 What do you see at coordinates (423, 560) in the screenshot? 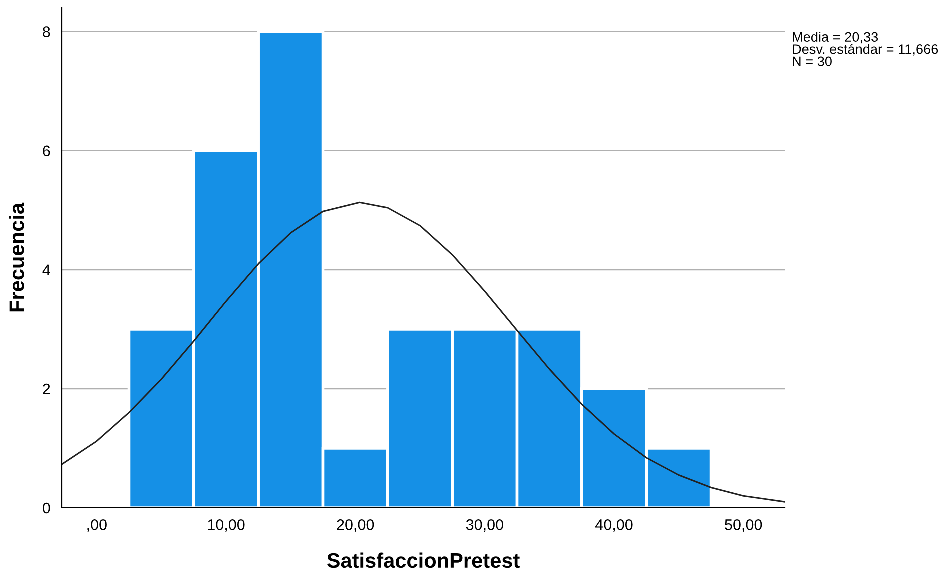
I see `x-axis-title: SatisfaccionPretest` at bounding box center [423, 560].